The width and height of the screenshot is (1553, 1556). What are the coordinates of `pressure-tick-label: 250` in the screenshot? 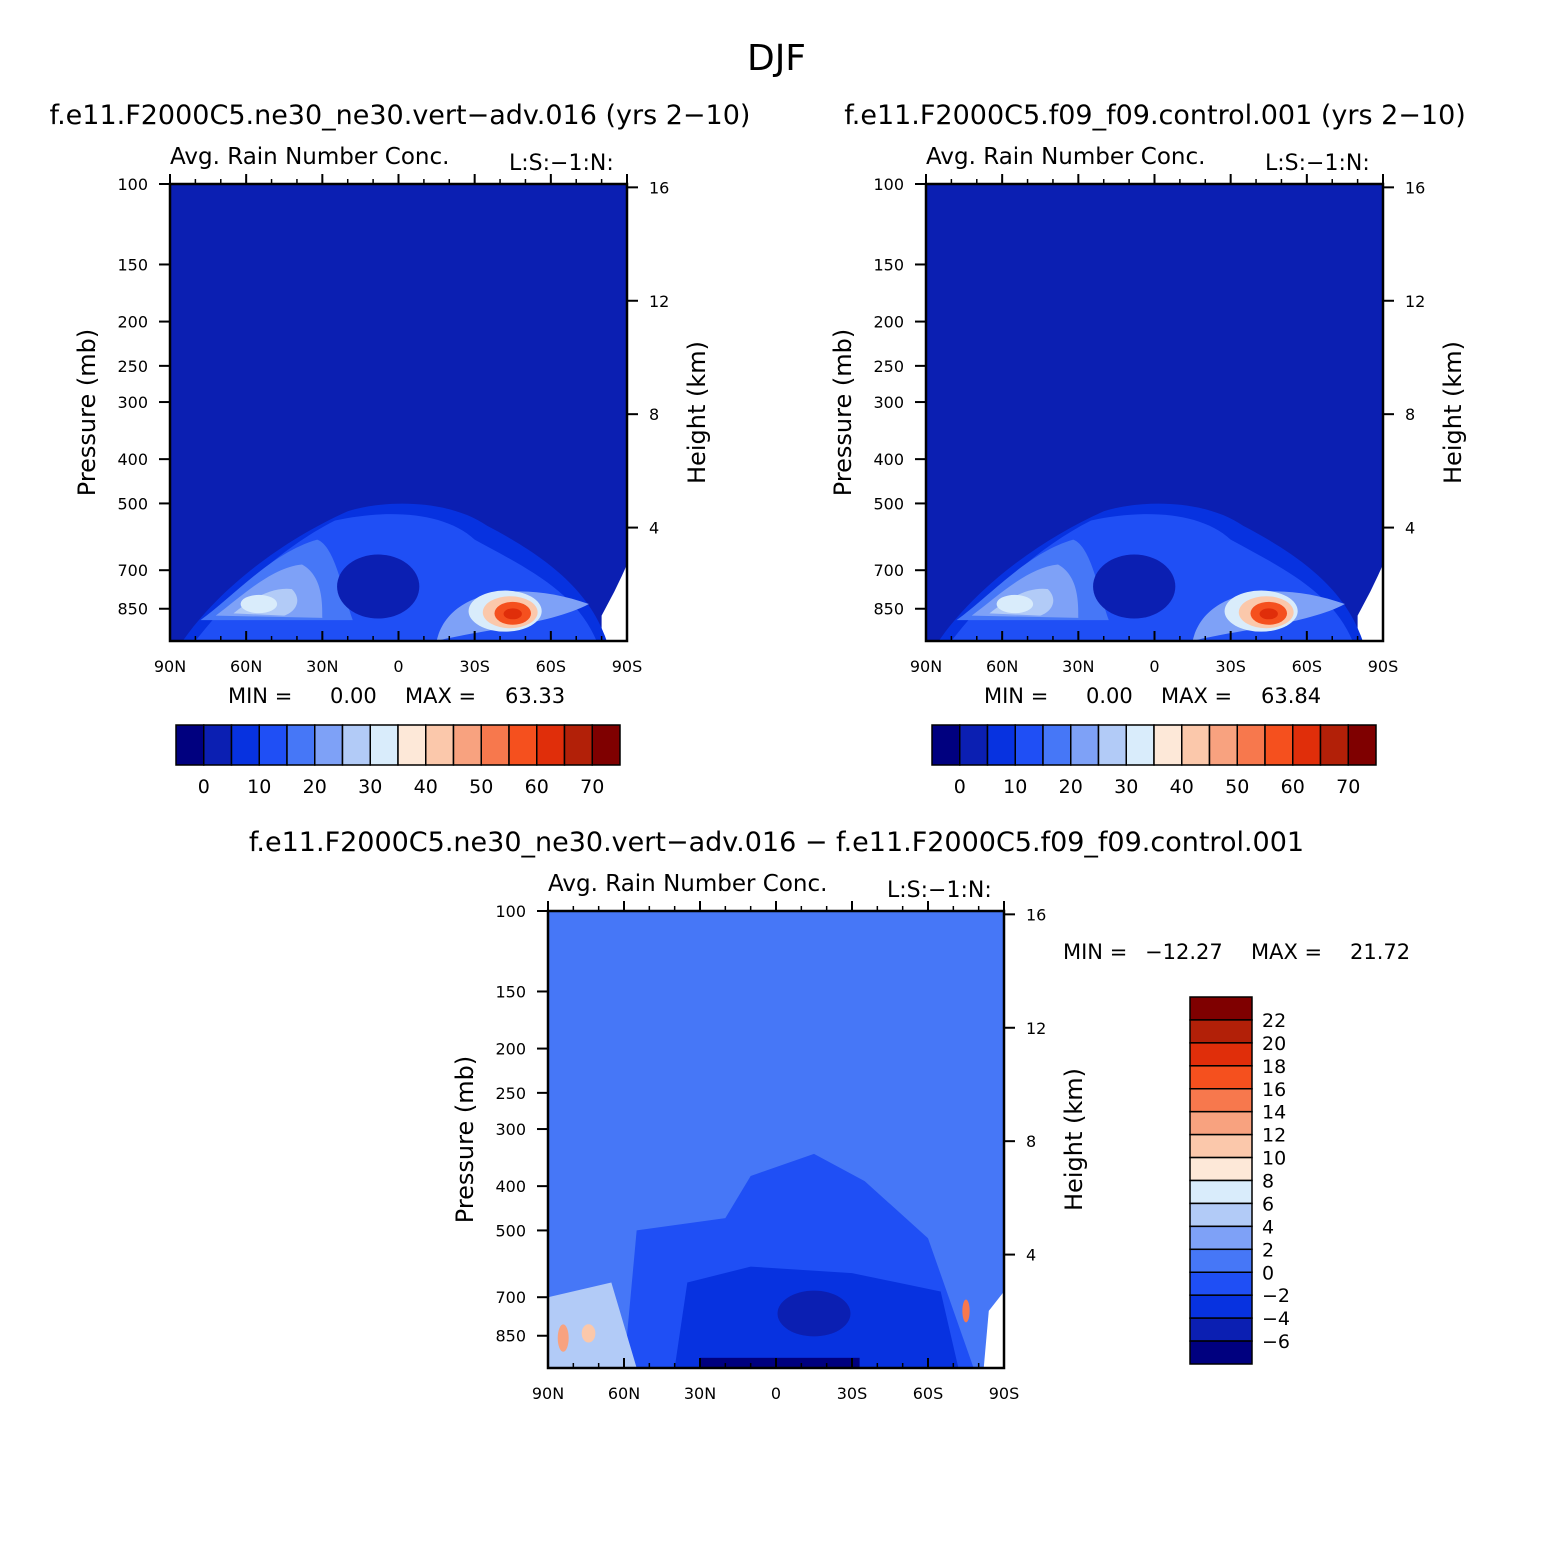 It's located at (132, 366).